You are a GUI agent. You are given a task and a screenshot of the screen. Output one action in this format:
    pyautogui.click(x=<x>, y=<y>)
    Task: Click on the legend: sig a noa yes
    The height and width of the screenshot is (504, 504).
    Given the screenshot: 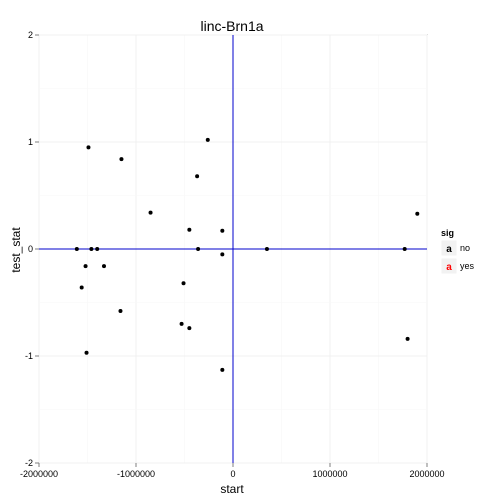 What is the action you would take?
    pyautogui.click(x=457, y=251)
    